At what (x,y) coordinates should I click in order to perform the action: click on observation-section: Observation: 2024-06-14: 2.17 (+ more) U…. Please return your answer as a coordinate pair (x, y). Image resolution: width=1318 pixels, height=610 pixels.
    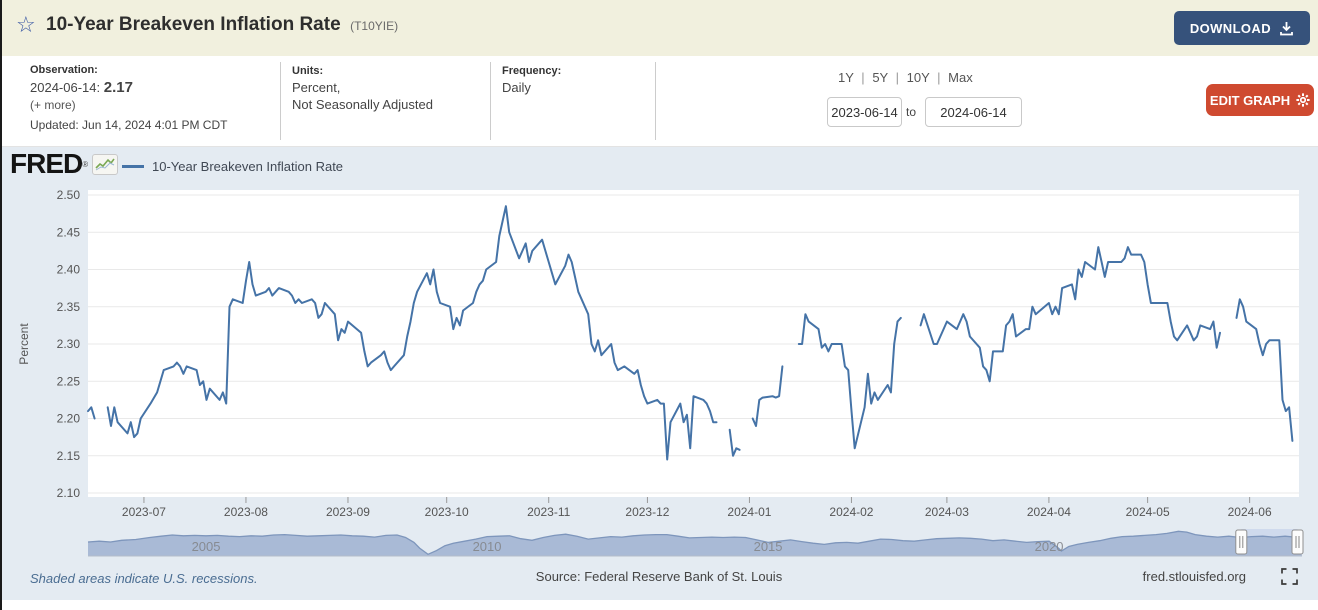
    Looking at the image, I should click on (128, 98).